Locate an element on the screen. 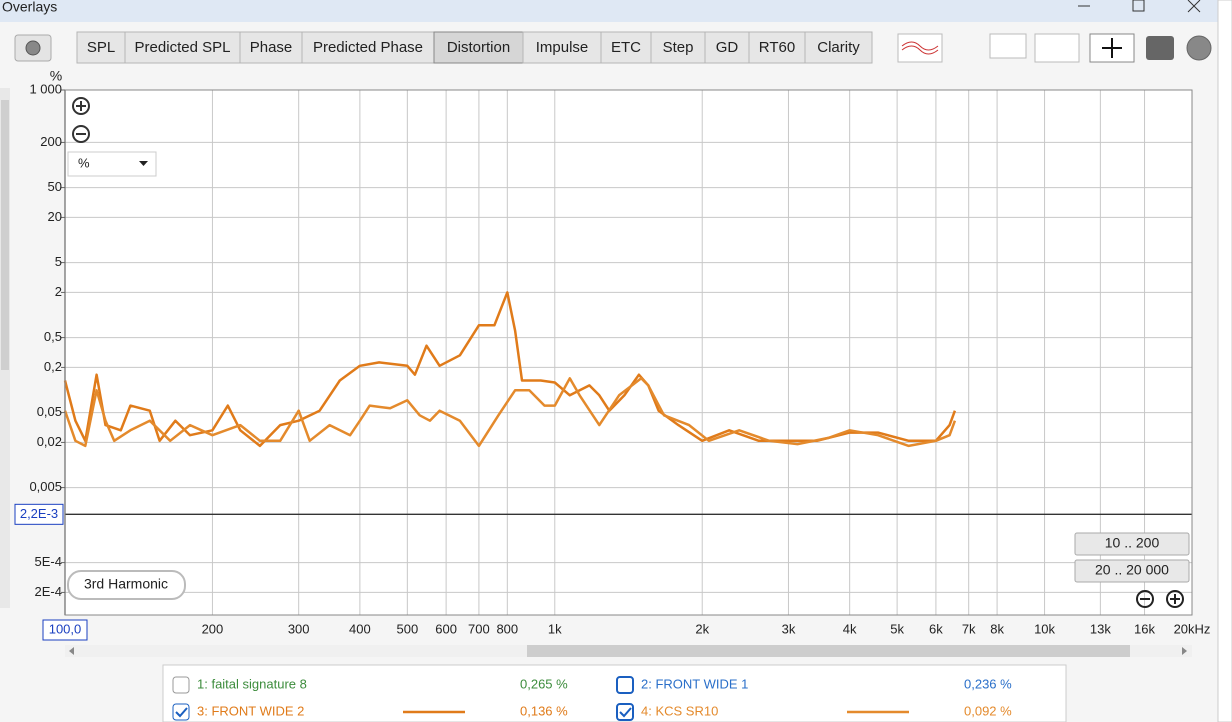  tab-label: GD is located at coordinates (727, 47).